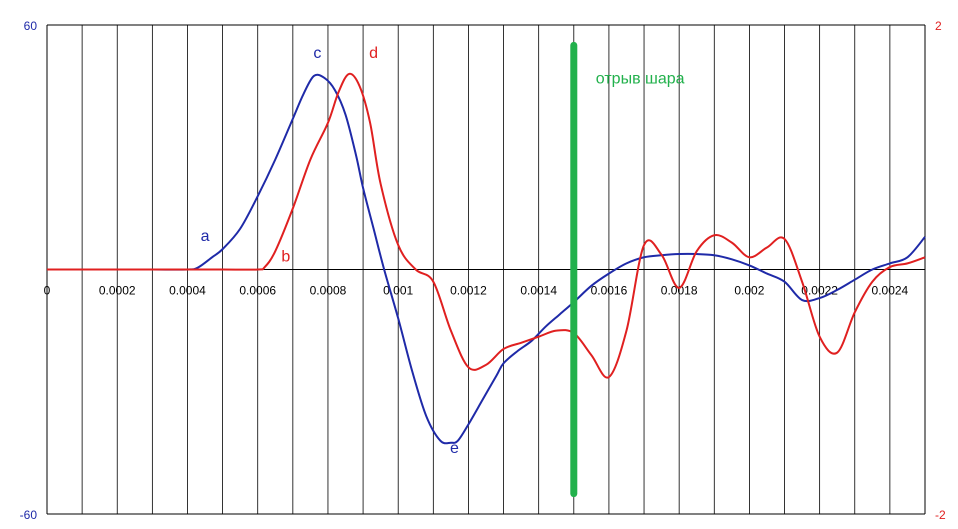 The image size is (958, 529). I want to click on x-tick-label: 0.002, so click(749, 291).